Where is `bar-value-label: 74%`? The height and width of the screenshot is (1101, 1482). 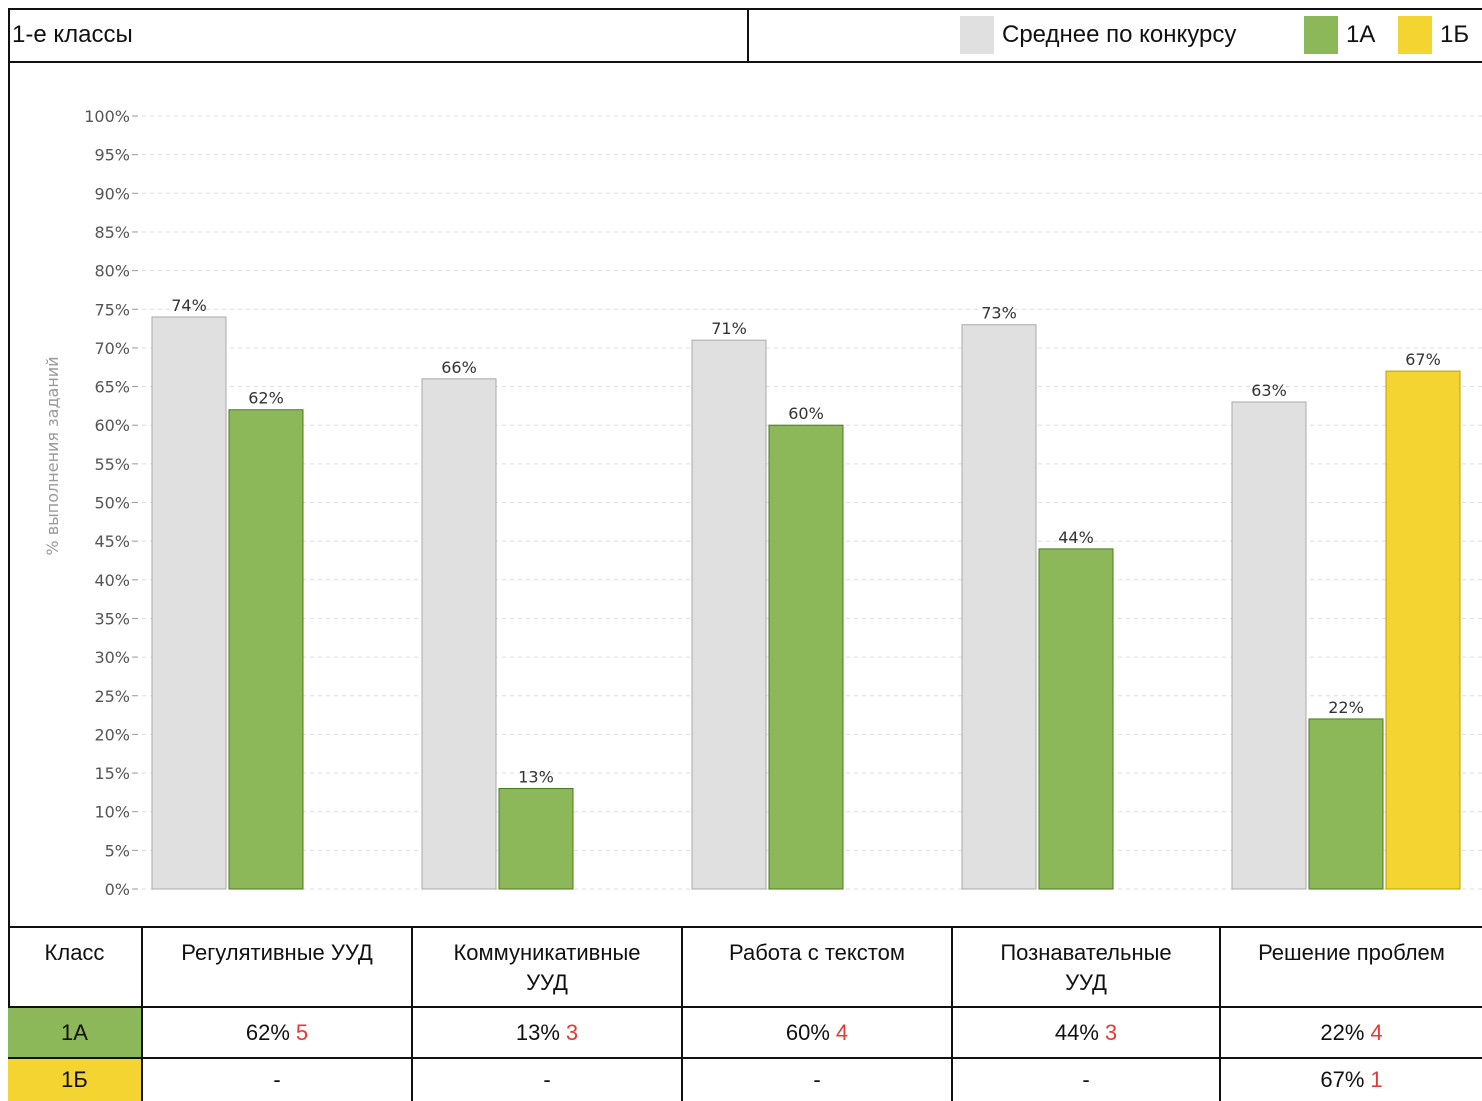
bar-value-label: 74% is located at coordinates (189, 305).